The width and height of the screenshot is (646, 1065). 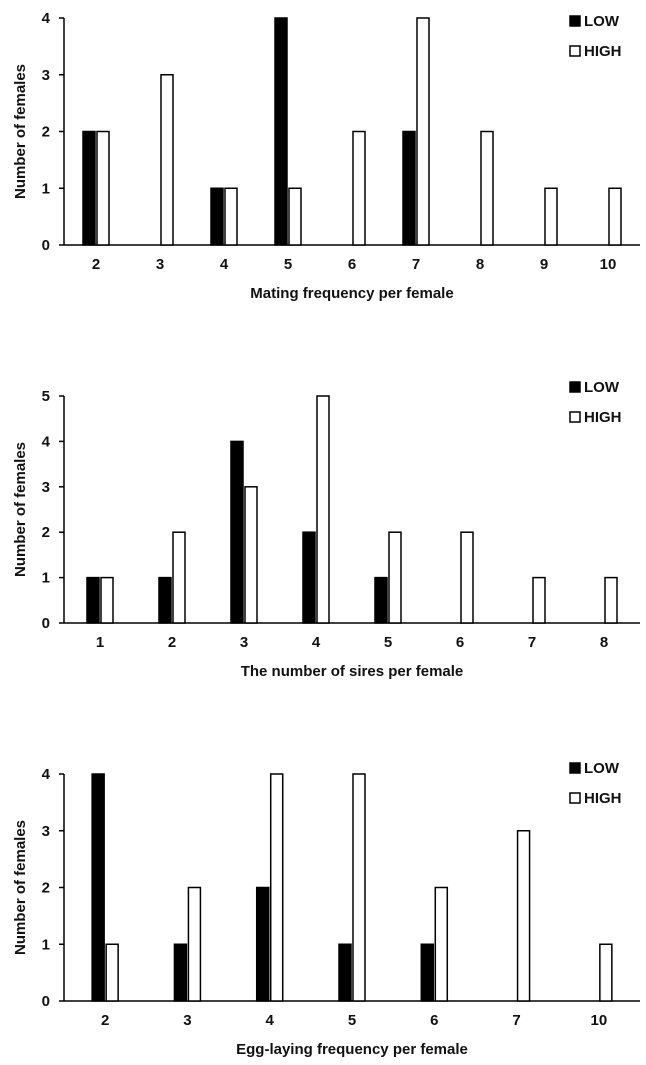 I want to click on x-axis-label: Mating frequency per female, so click(x=351, y=293).